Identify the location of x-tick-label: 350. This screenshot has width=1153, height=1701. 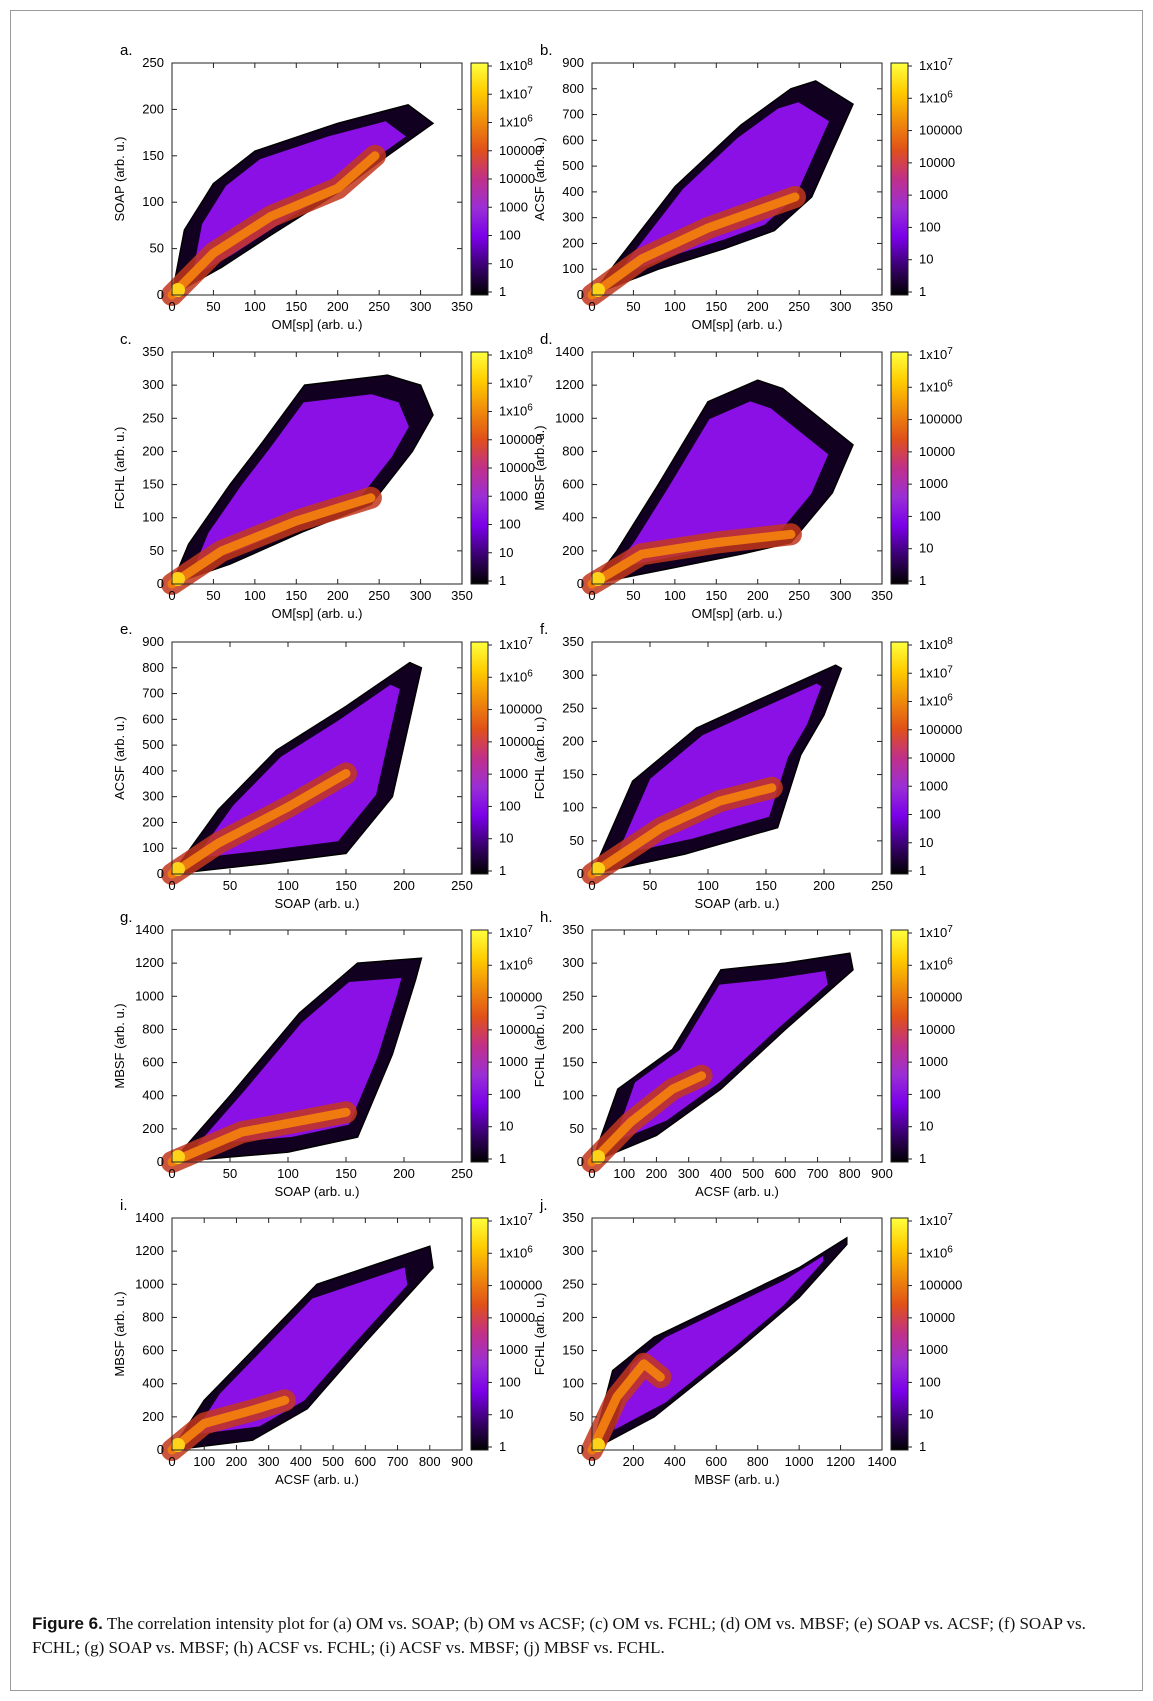
(882, 306).